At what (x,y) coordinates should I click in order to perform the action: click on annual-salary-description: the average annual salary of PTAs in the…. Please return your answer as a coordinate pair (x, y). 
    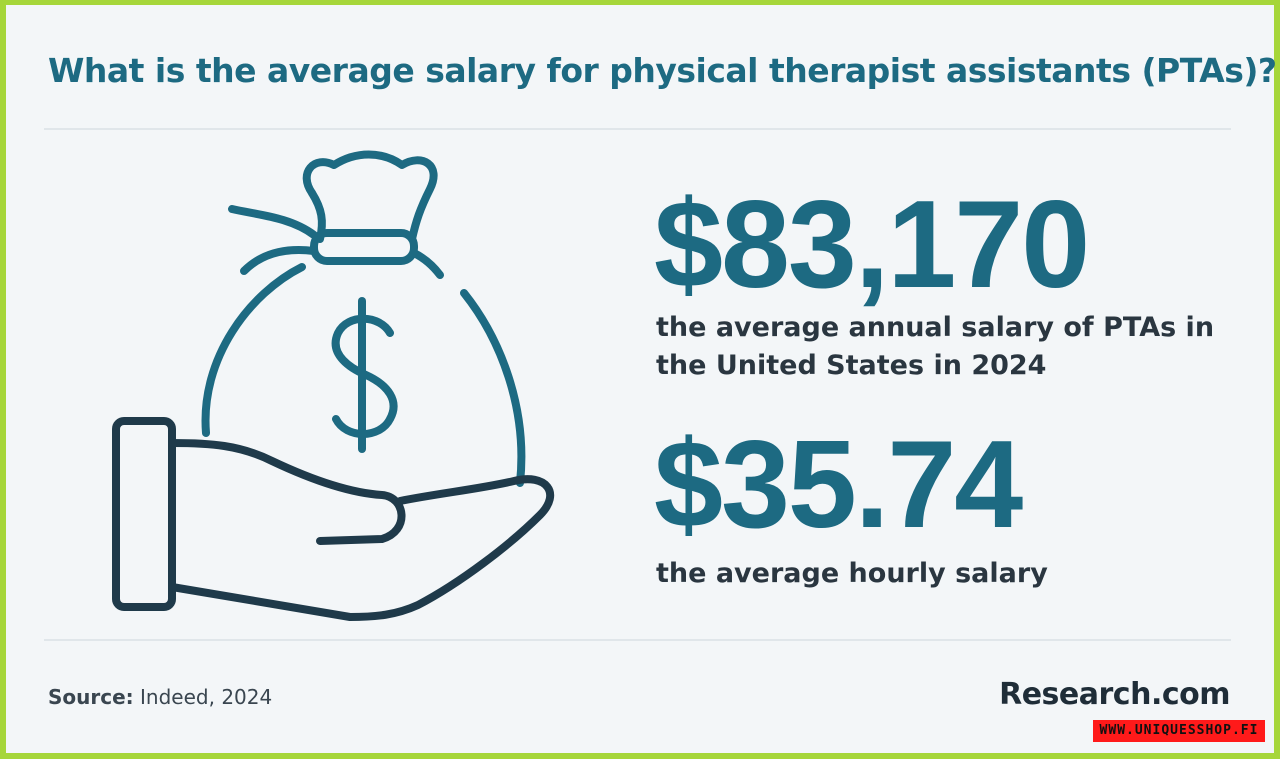
    Looking at the image, I should click on (935, 346).